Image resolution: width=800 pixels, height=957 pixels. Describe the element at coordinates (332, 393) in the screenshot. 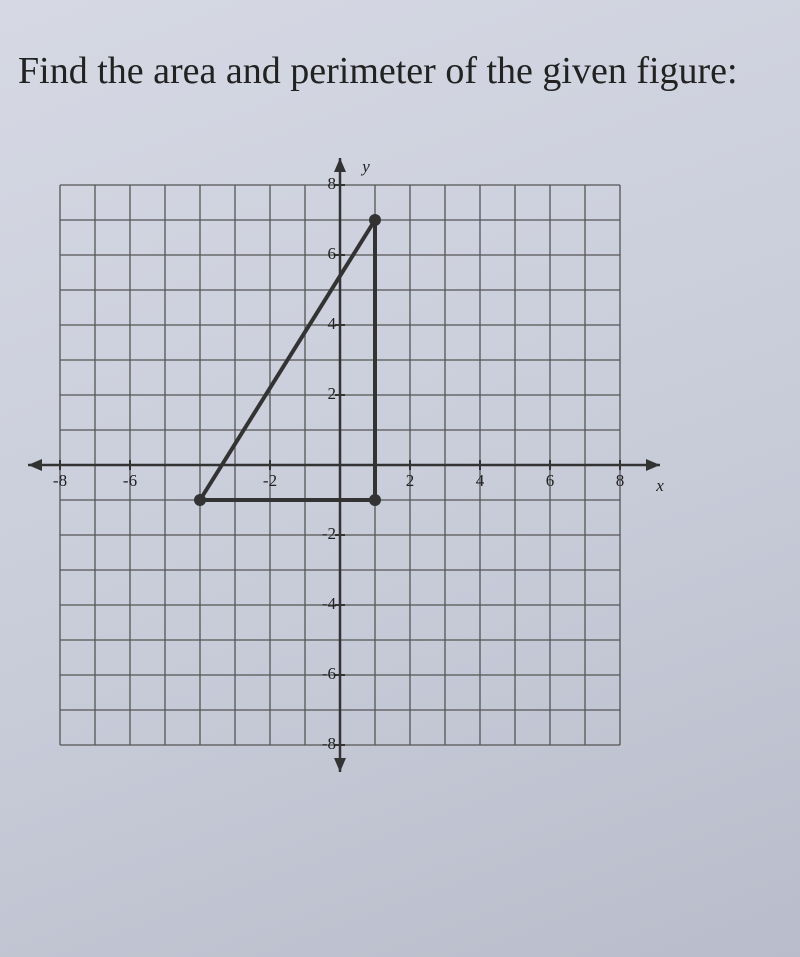

I see `y-tick-label: 2` at that location.